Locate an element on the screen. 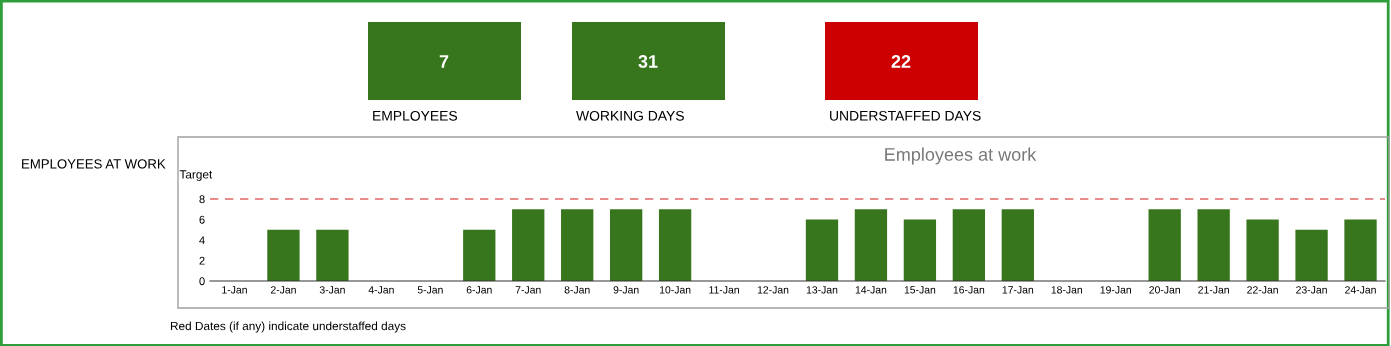  y-axis-title: EMPLOYEES AT WORK is located at coordinates (94, 164).